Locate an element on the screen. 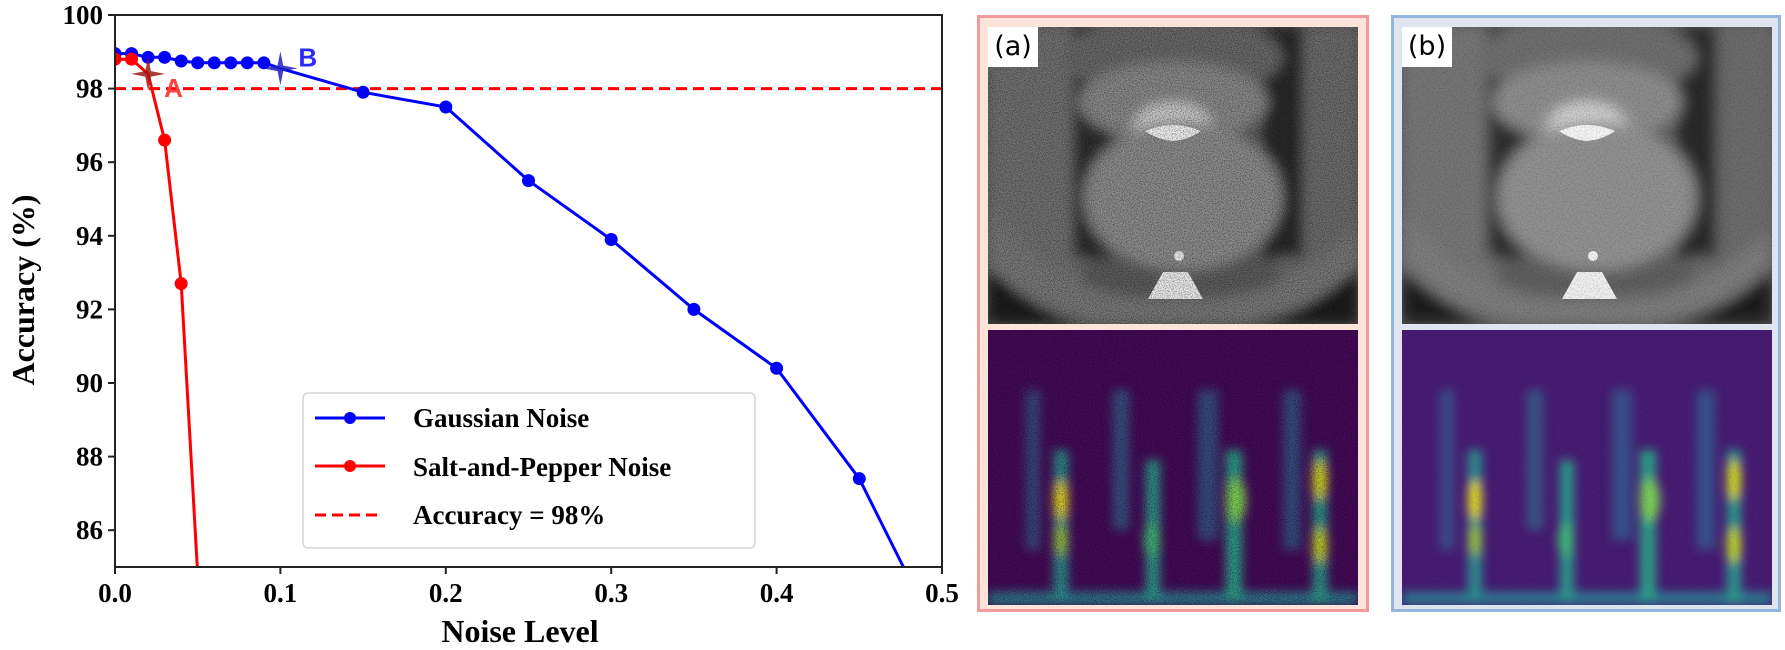 The height and width of the screenshot is (650, 1785). x-axis-ticks: 0.0 0.1 0.2 0.3 0.4 0.5 is located at coordinates (528, 587).